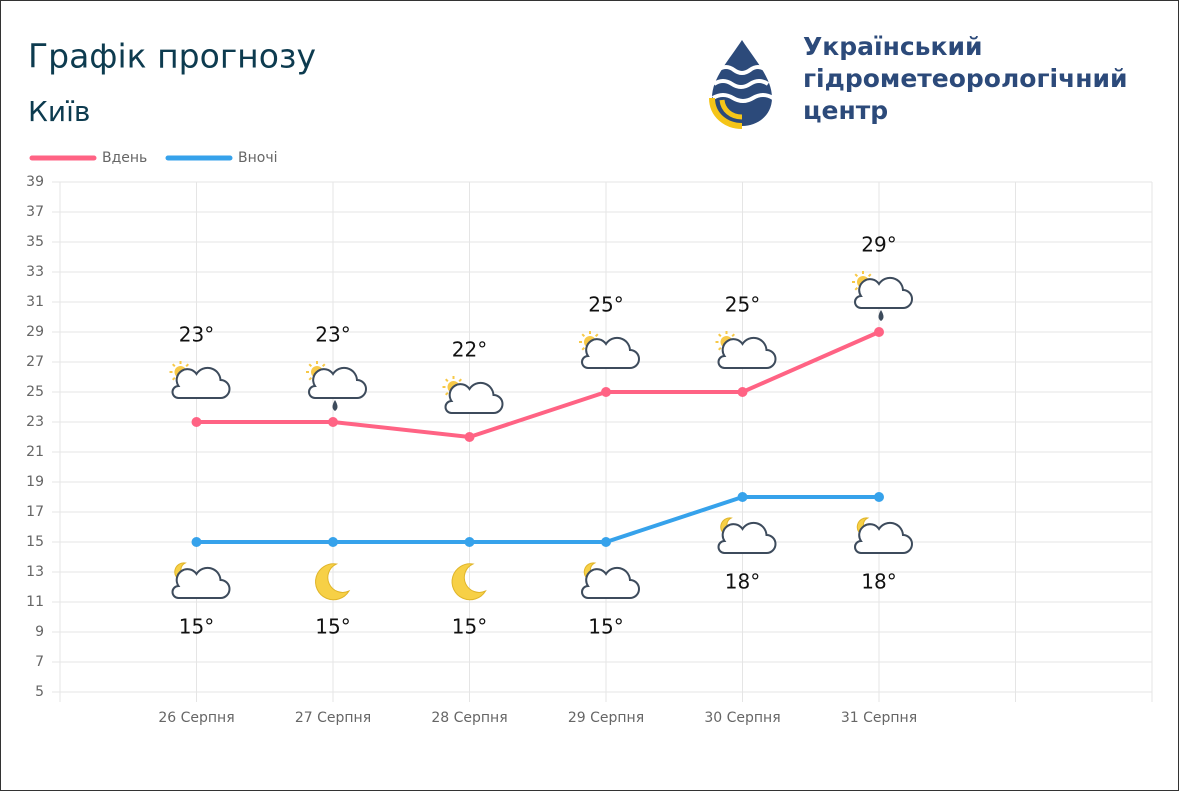 This screenshot has height=791, width=1179. What do you see at coordinates (879, 718) in the screenshot?
I see `x-tick-label: 31 Серпня` at bounding box center [879, 718].